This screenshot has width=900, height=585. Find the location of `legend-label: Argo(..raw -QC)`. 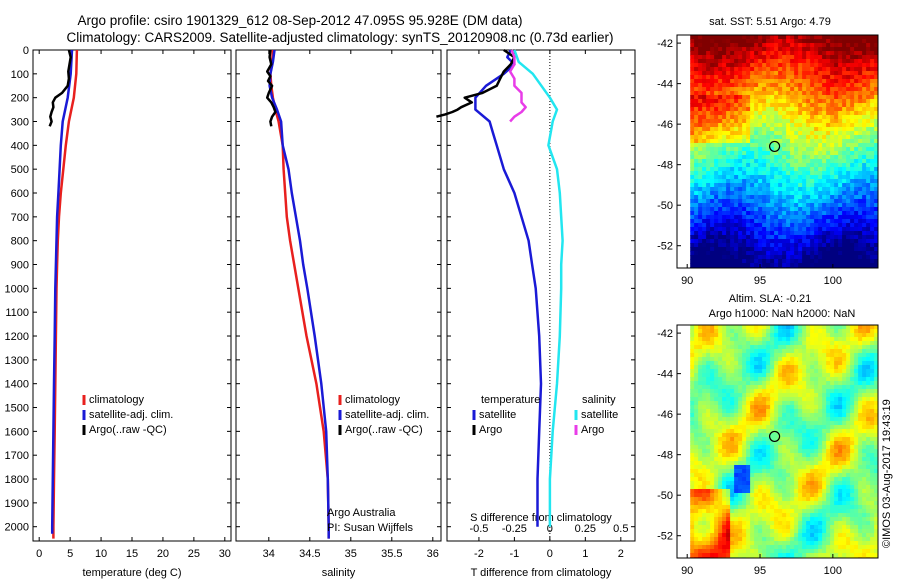

legend-label: Argo(..raw -QC) is located at coordinates (384, 430).